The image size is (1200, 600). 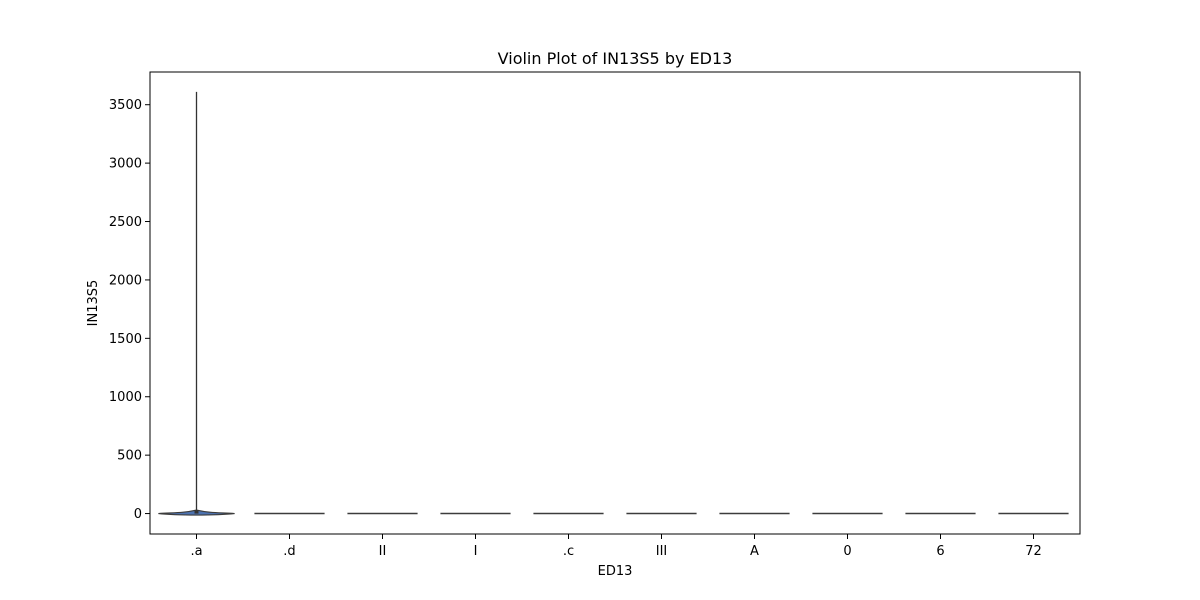 I want to click on y-tick-label: 3500, so click(x=125, y=105).